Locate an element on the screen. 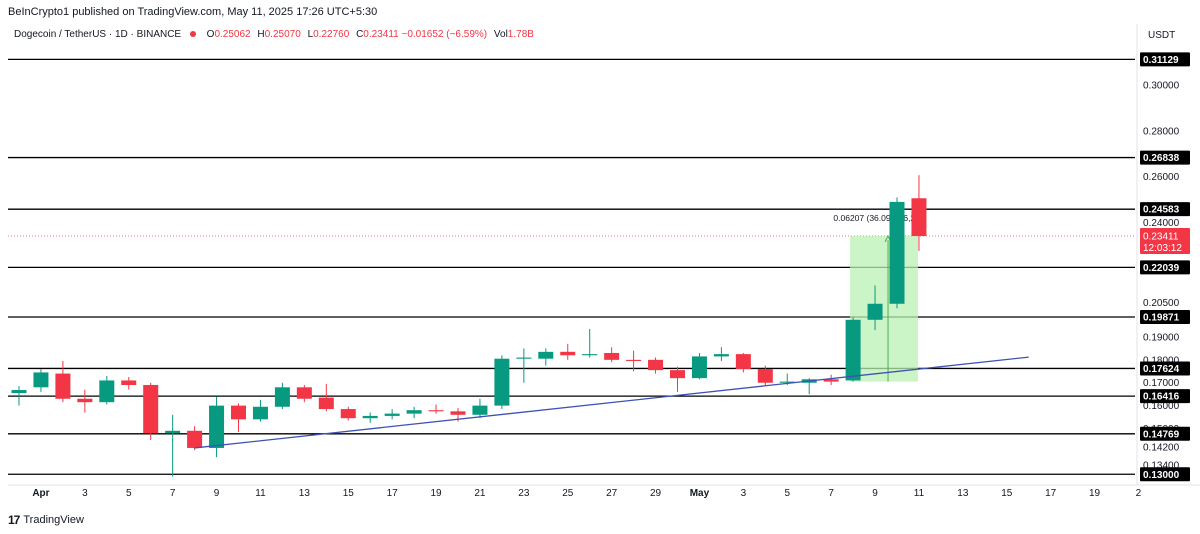  ascending-trendline is located at coordinates (611, 402).